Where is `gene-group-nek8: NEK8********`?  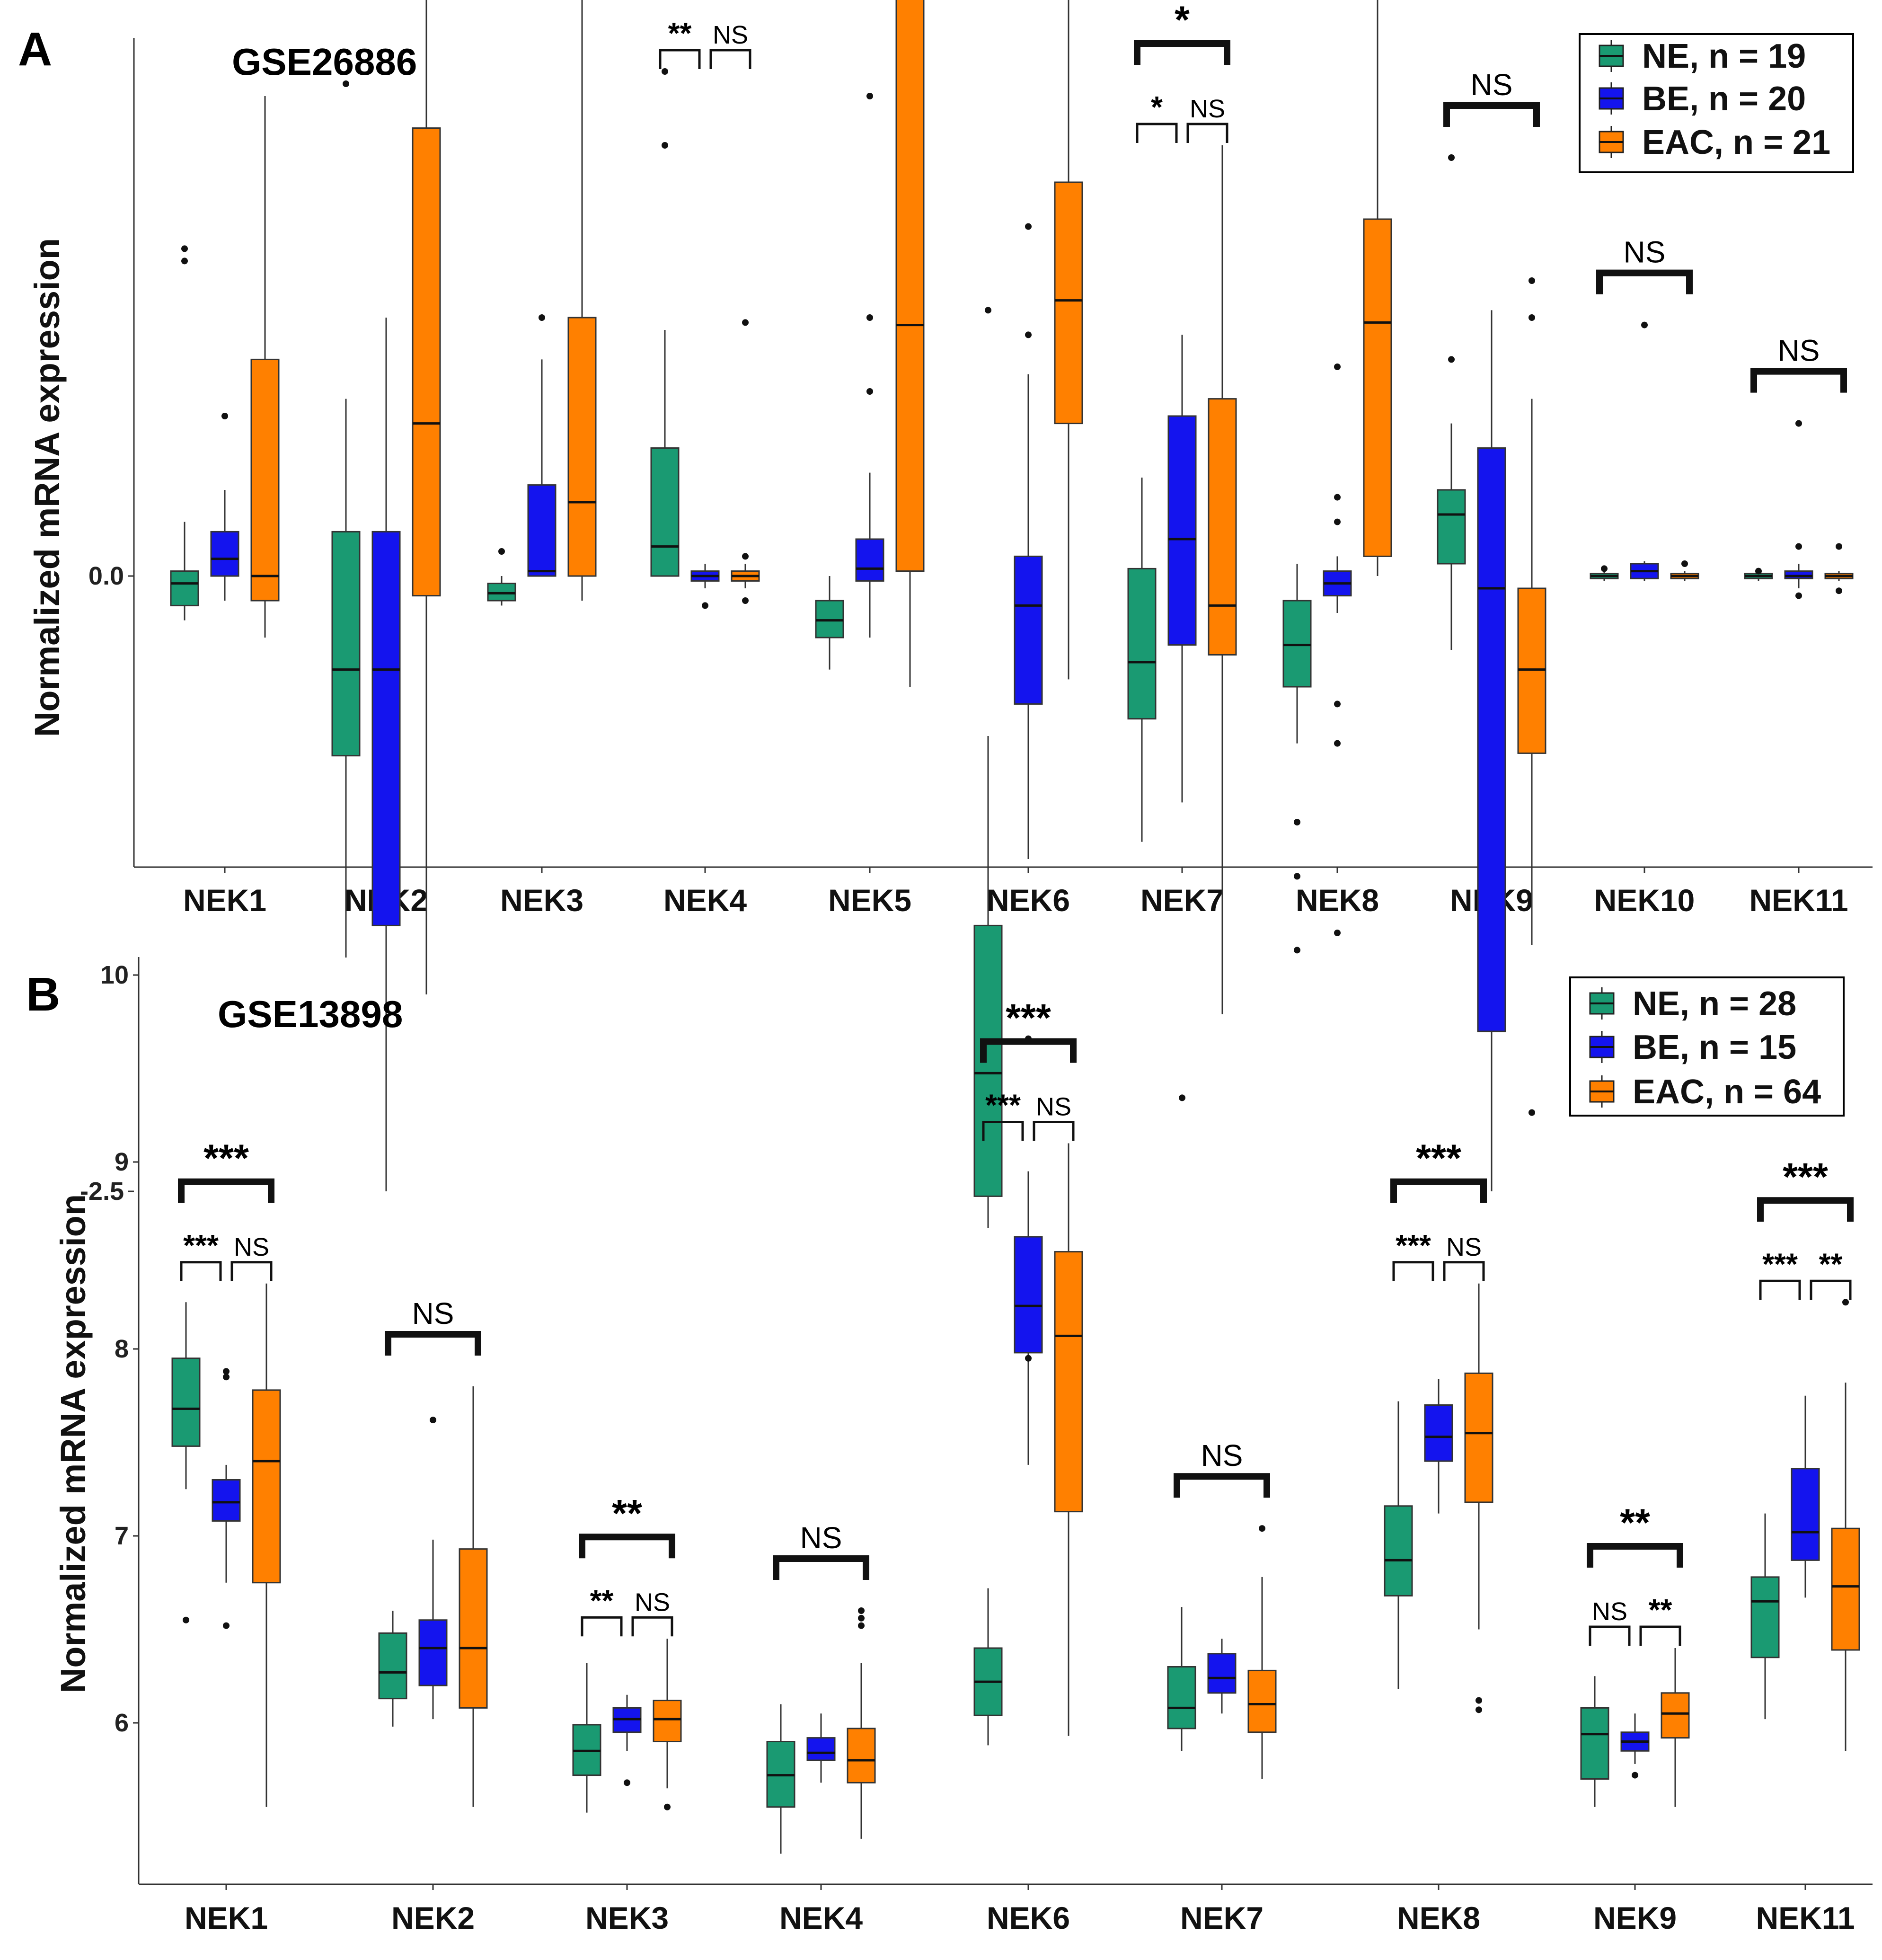 gene-group-nek8: NEK8******** is located at coordinates (1337, 477).